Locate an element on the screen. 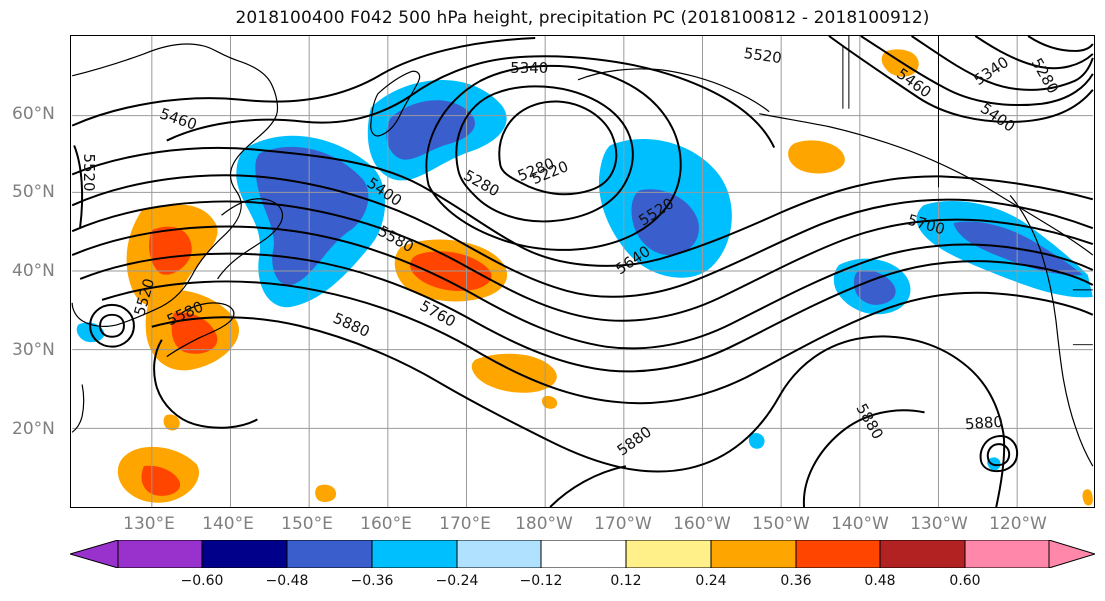  contour-5880-west-loop is located at coordinates (205, 384).